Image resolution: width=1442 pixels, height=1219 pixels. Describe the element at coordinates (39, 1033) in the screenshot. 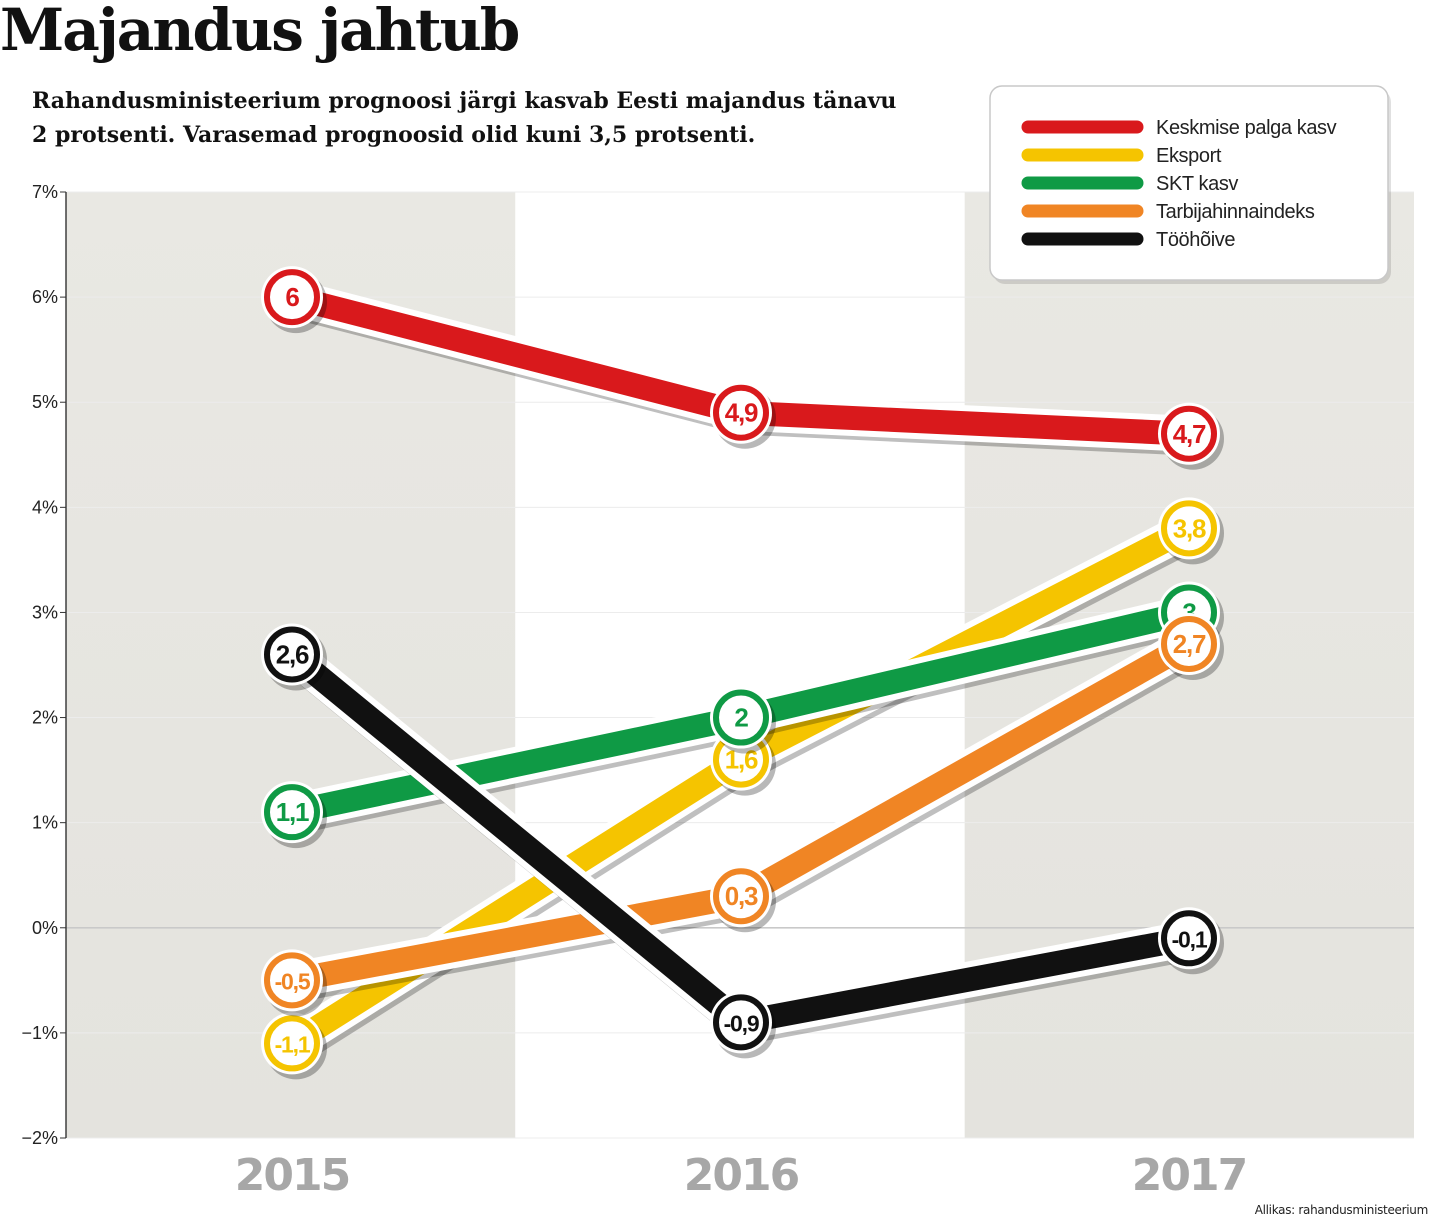

I see `y-tick-label: −1%` at that location.